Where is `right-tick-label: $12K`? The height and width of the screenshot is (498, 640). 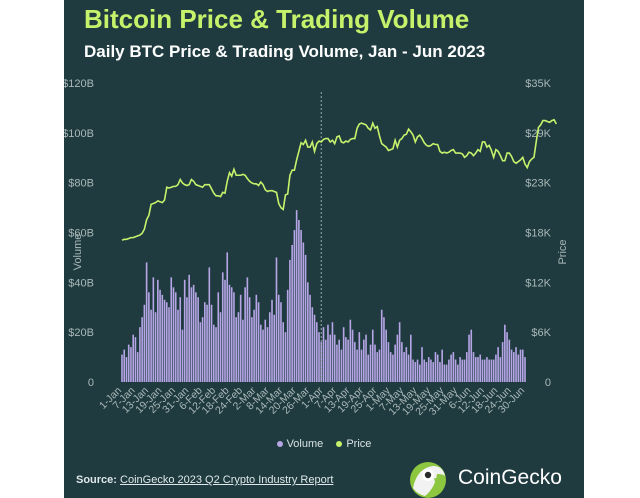 right-tick-label: $12K is located at coordinates (538, 283).